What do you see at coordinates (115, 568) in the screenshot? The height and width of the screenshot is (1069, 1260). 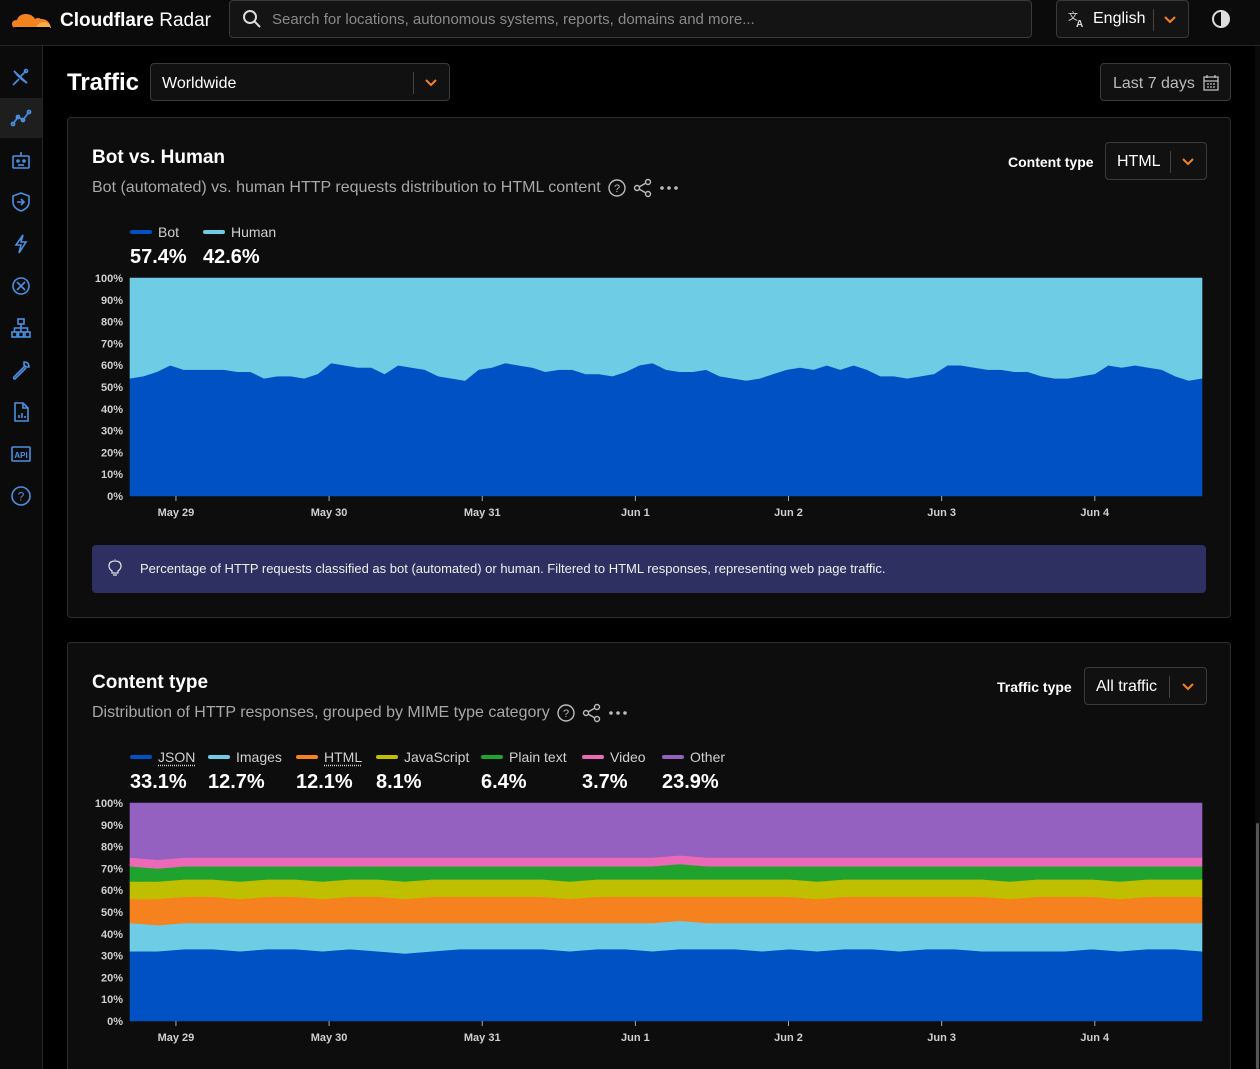 I see `lightbulb-icon` at bounding box center [115, 568].